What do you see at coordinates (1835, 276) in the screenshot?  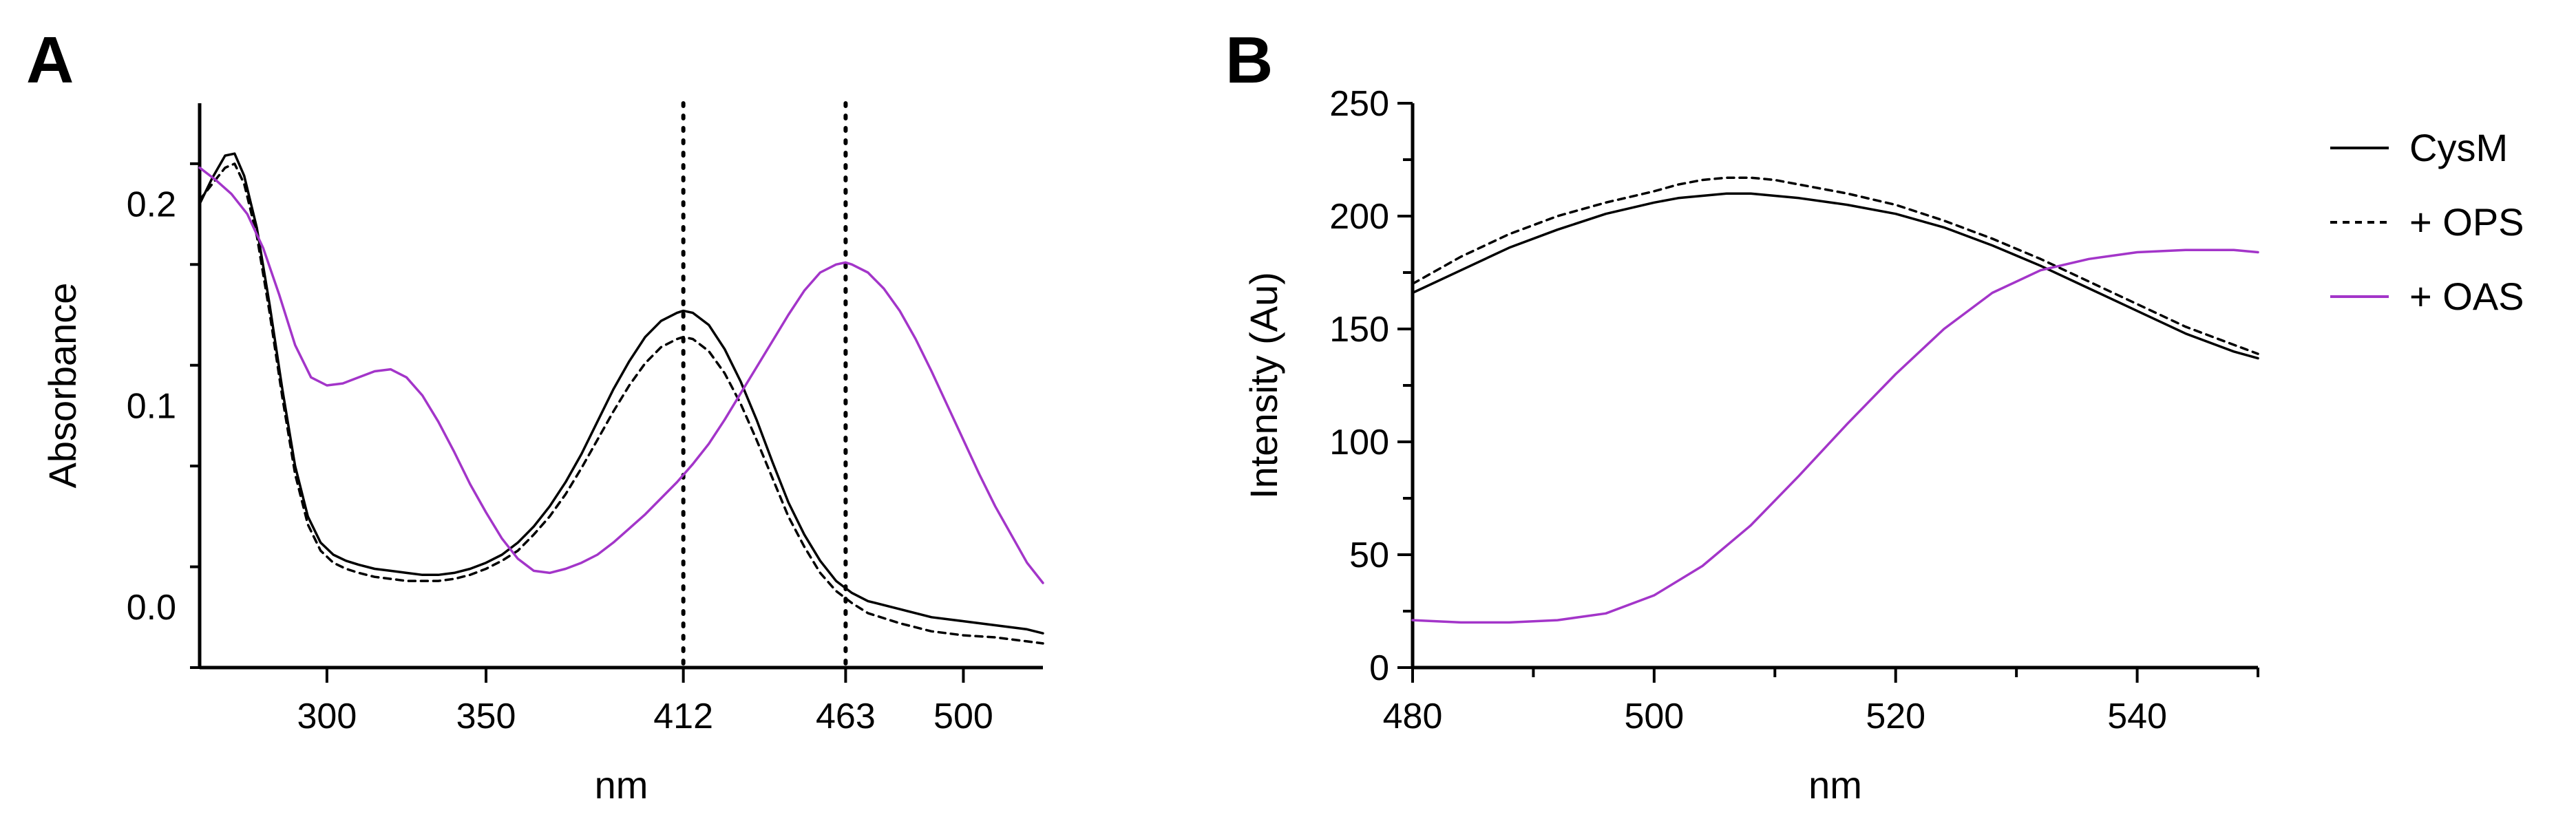 I see `chart-b-series-cysm` at bounding box center [1835, 276].